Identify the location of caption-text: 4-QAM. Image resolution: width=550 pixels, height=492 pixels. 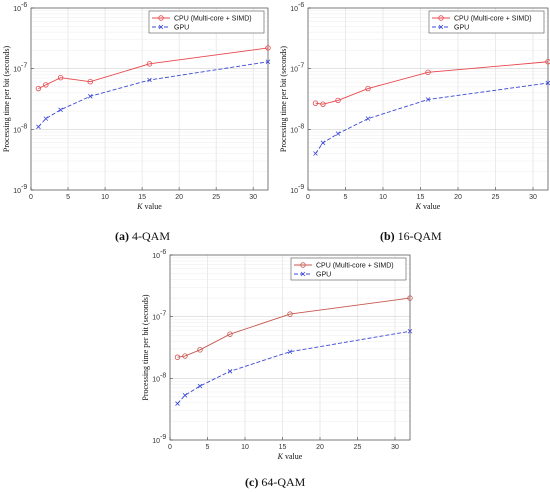
(149, 236).